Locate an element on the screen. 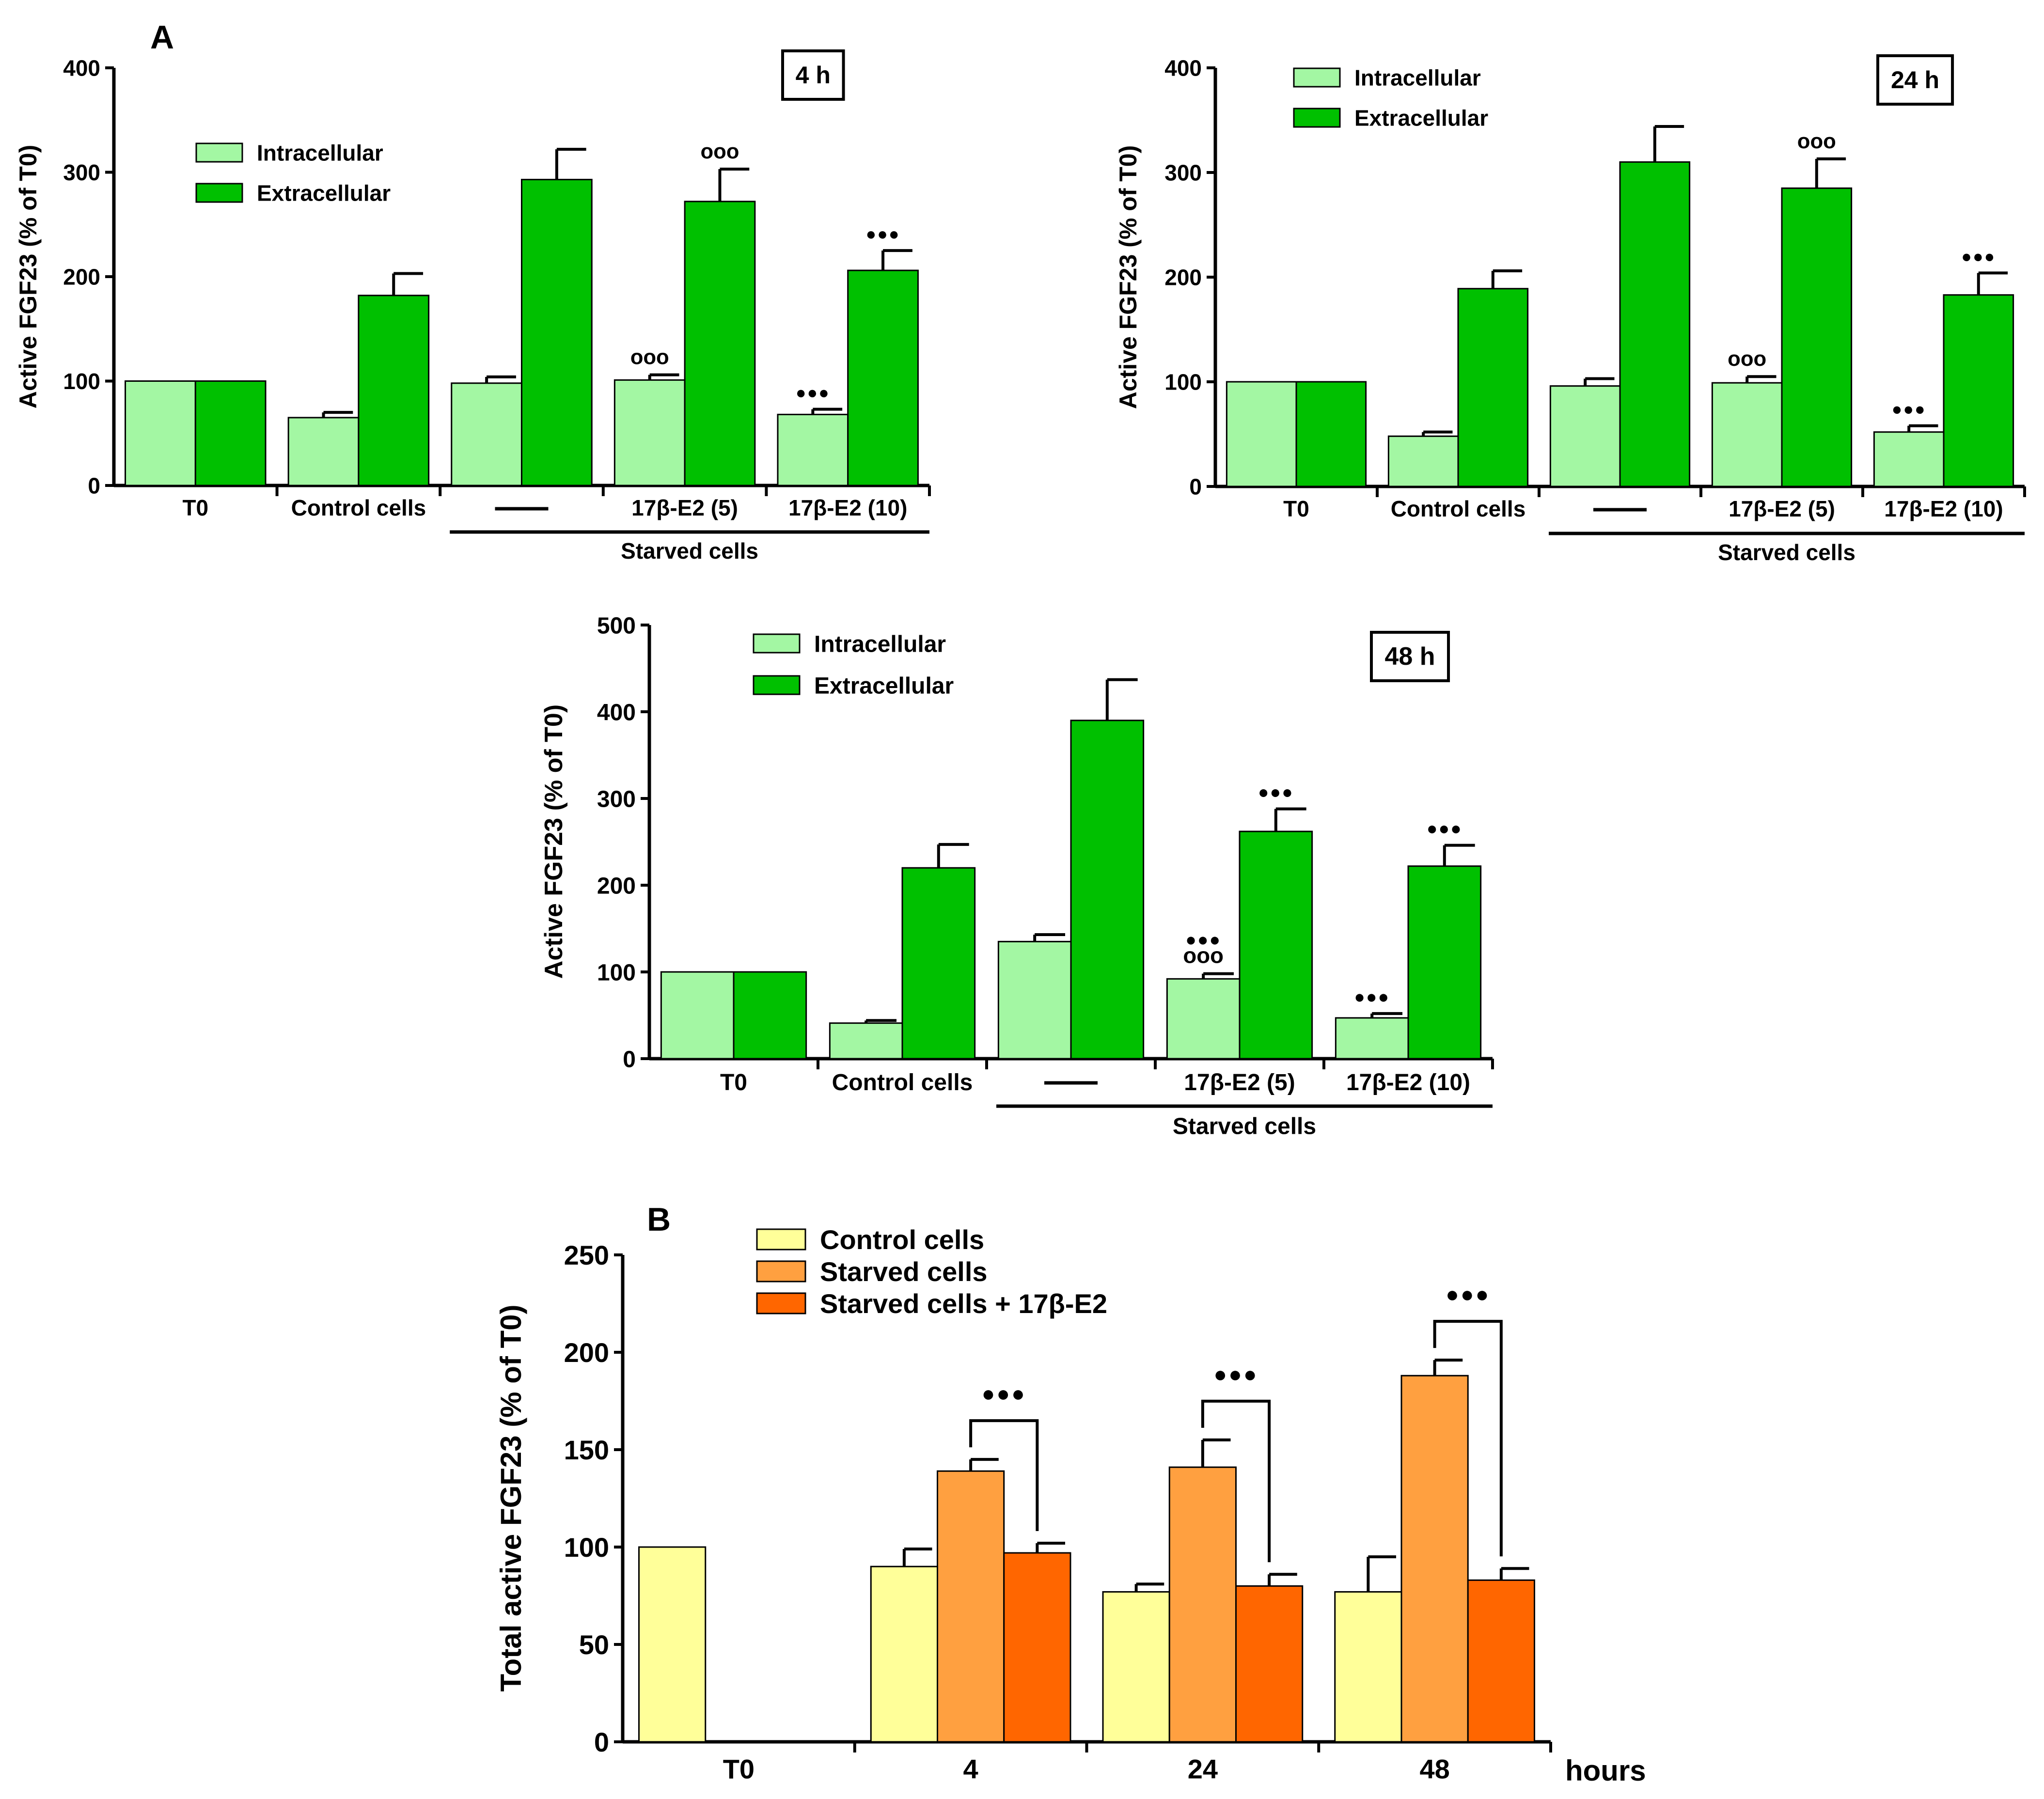 Image resolution: width=2044 pixels, height=1799 pixels. panel-label-b: B is located at coordinates (659, 1220).